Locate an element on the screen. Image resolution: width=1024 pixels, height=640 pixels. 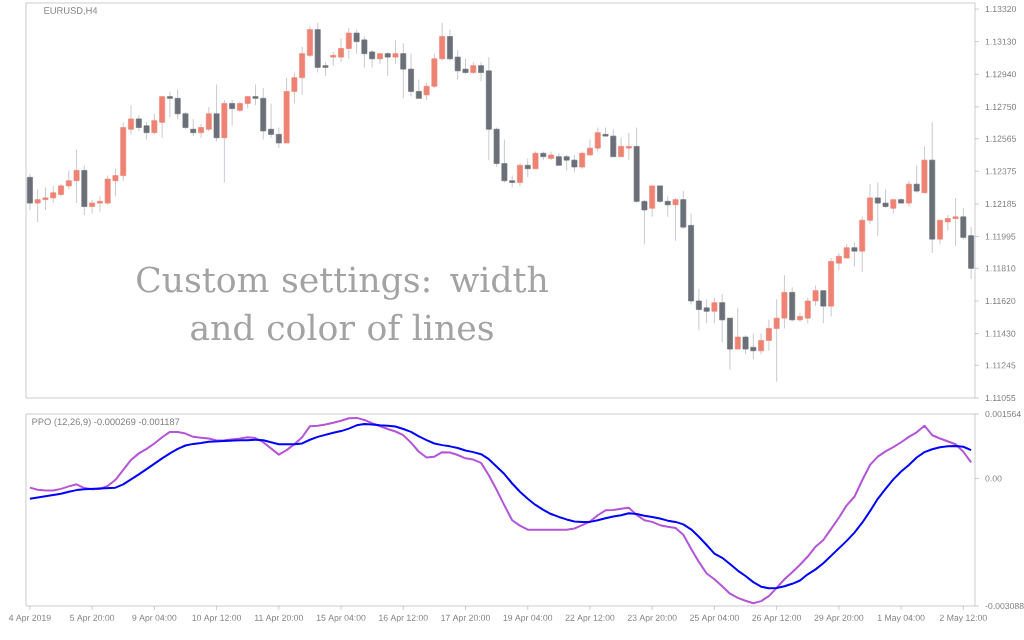
x-tick-label: 23 Apr 20:00 is located at coordinates (652, 618).